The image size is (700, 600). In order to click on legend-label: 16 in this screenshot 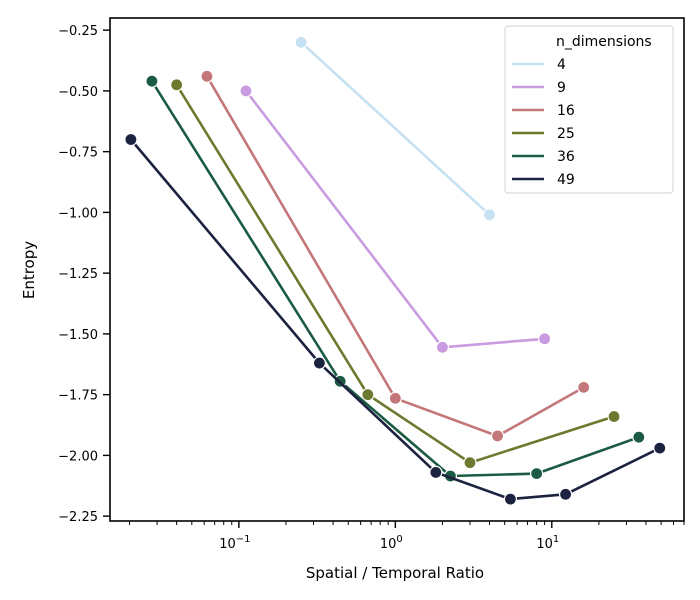, I will do `click(566, 111)`.